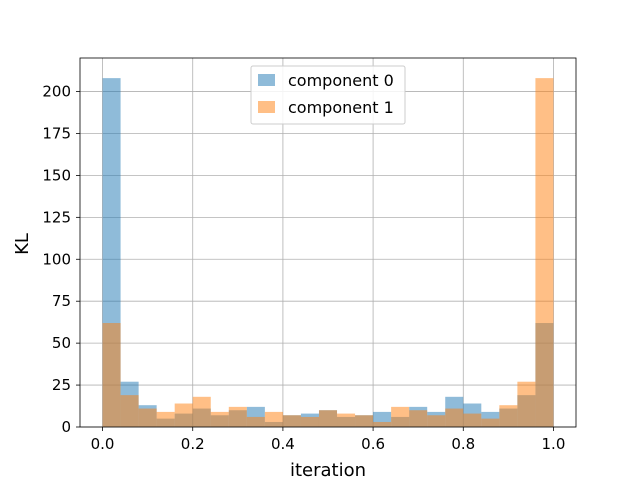 This screenshot has height=480, width=640. What do you see at coordinates (328, 470) in the screenshot?
I see `x-axis-label: iteration` at bounding box center [328, 470].